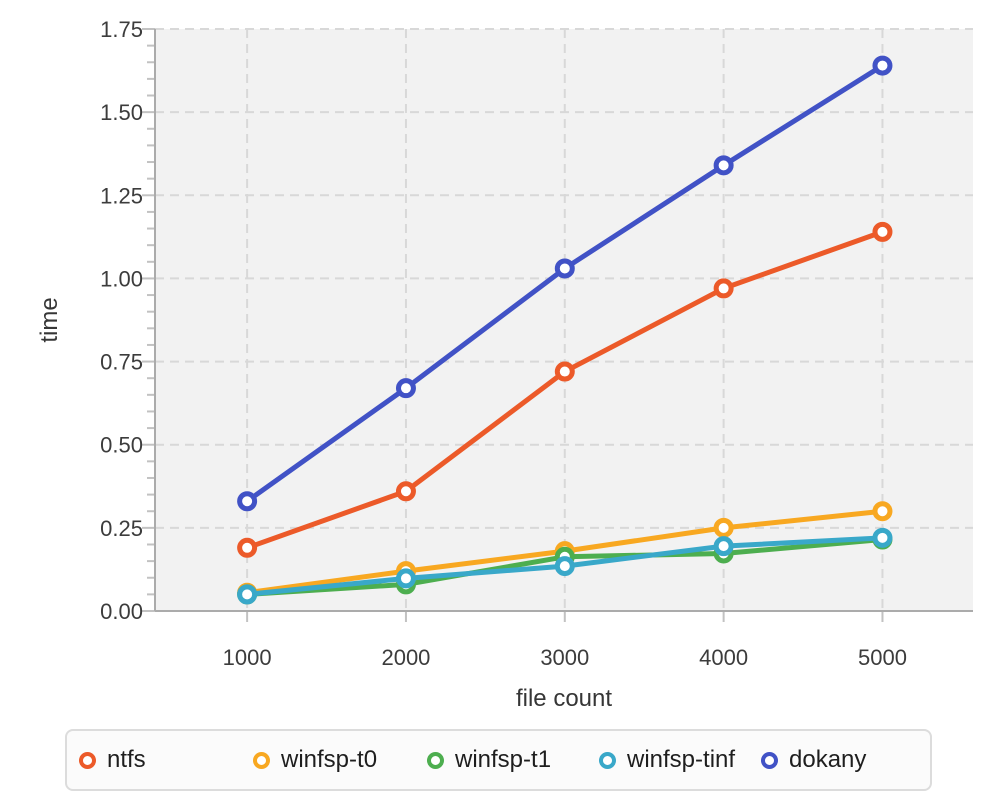 This screenshot has height=800, width=1000. What do you see at coordinates (126, 759) in the screenshot?
I see `legend-label: ntfs` at bounding box center [126, 759].